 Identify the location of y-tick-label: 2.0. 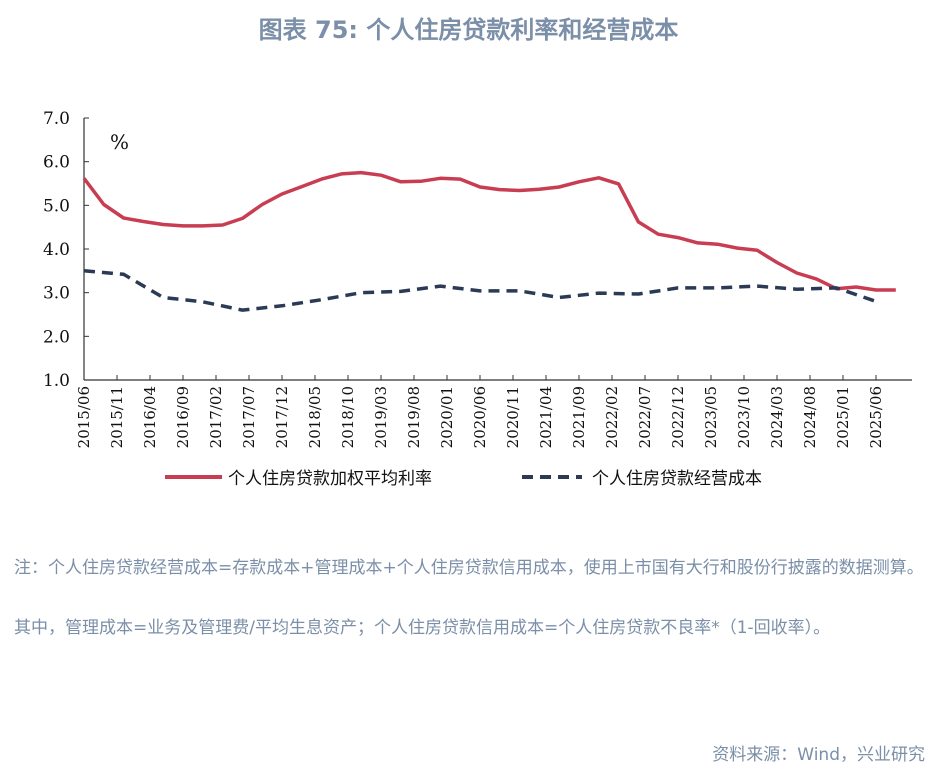
(56, 337).